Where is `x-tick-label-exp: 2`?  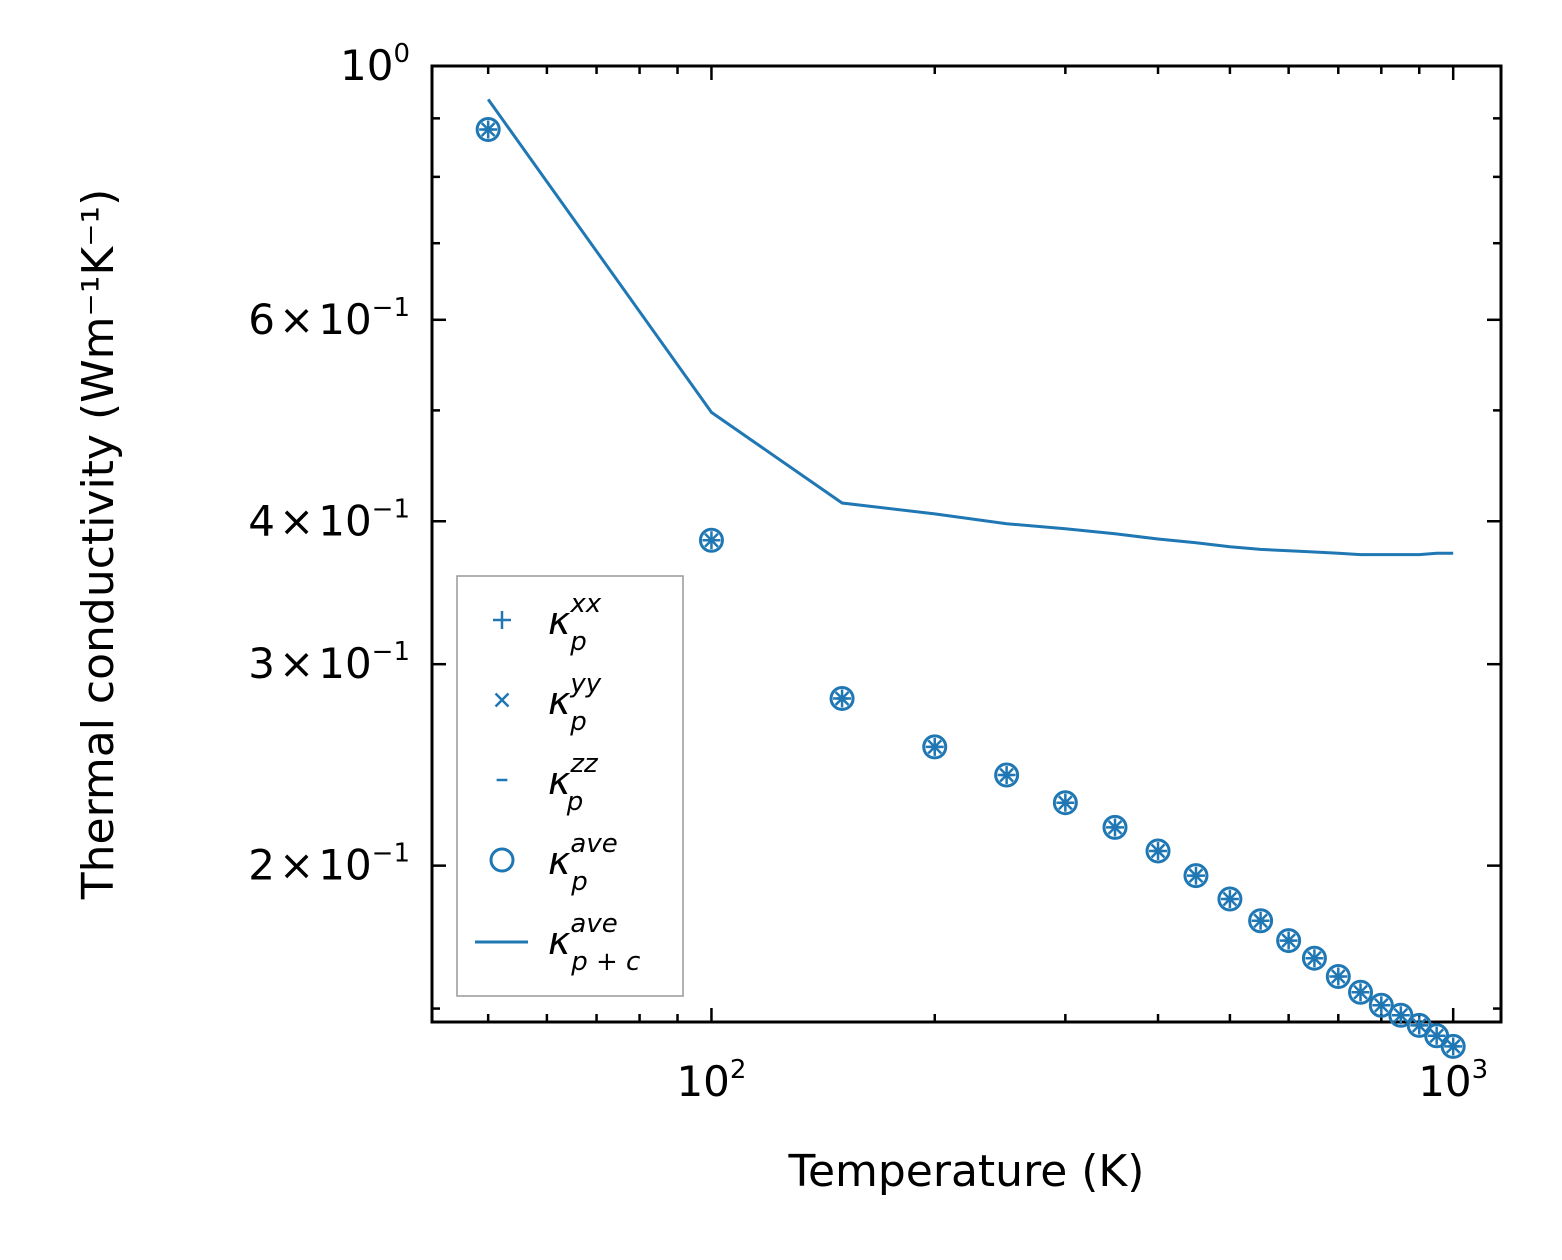 x-tick-label-exp: 2 is located at coordinates (738, 1070).